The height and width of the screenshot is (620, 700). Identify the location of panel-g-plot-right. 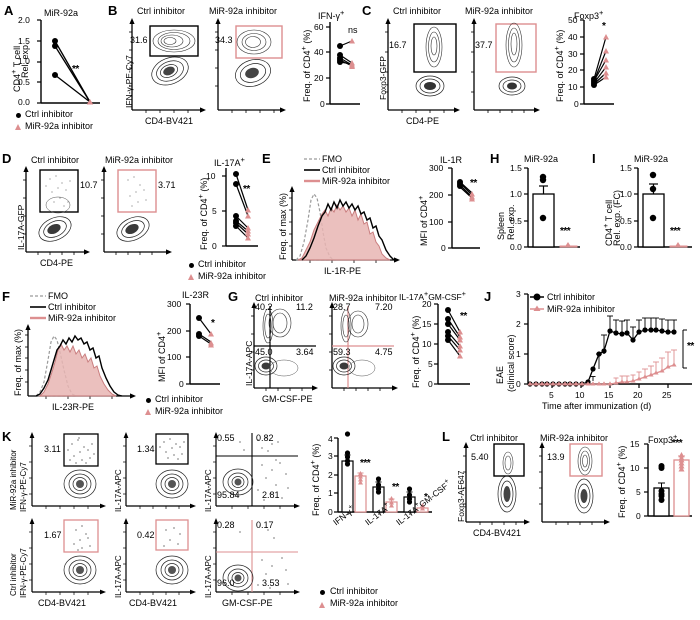
(363, 346).